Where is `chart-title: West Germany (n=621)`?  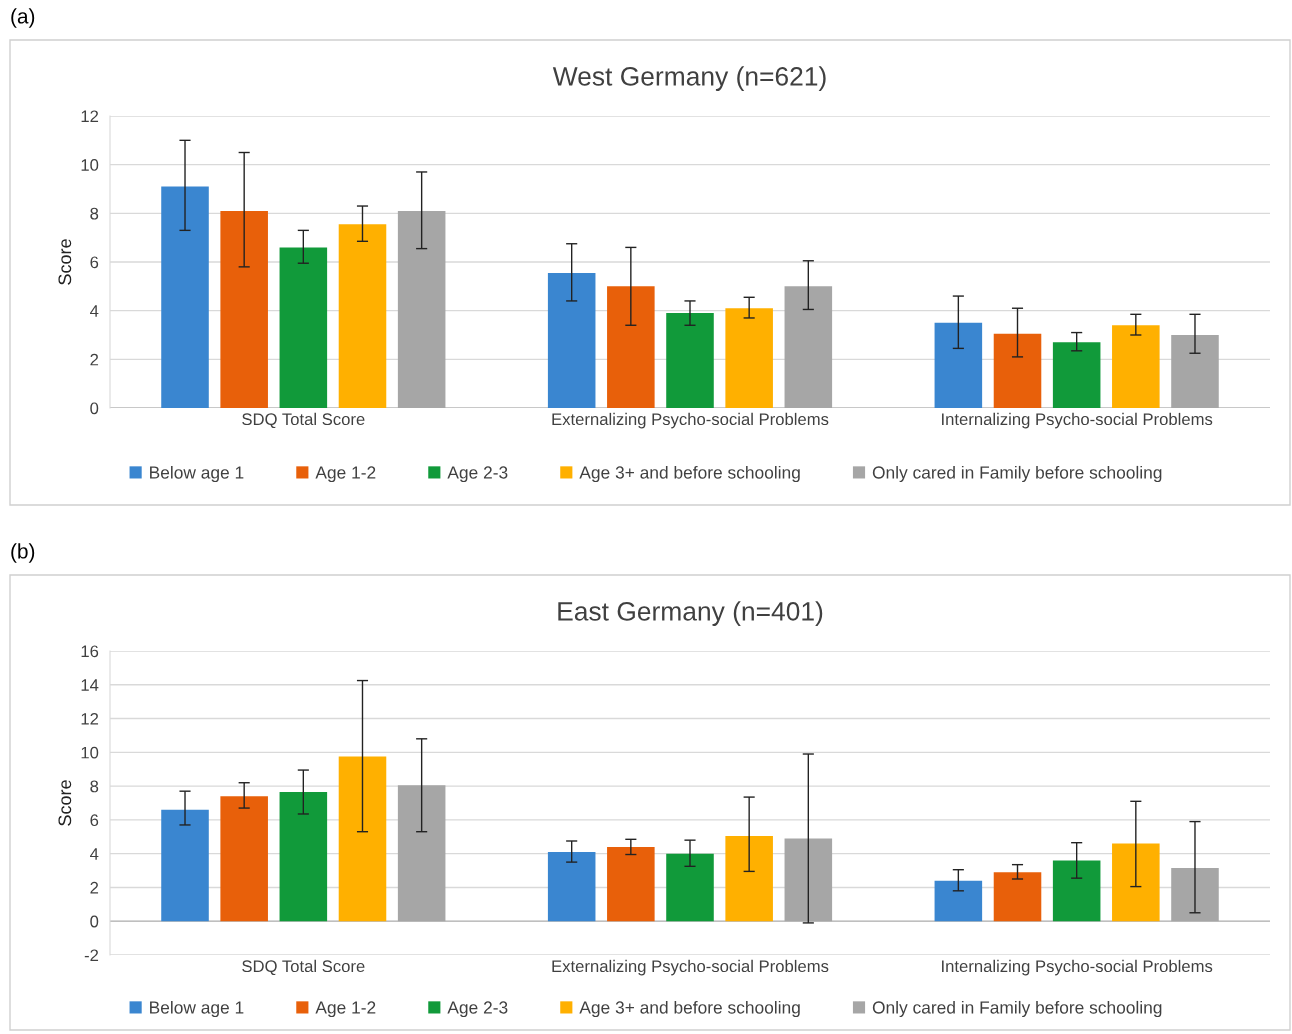
chart-title: West Germany (n=621) is located at coordinates (689, 78).